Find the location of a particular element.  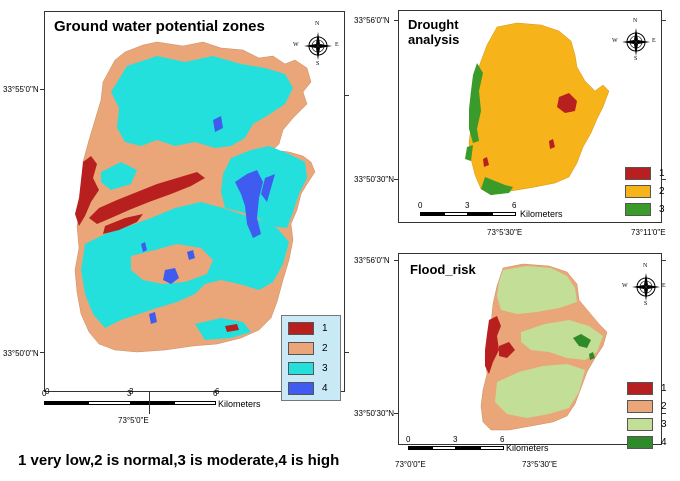

groundwater-map-title: Ground water potential zones is located at coordinates (159, 26).